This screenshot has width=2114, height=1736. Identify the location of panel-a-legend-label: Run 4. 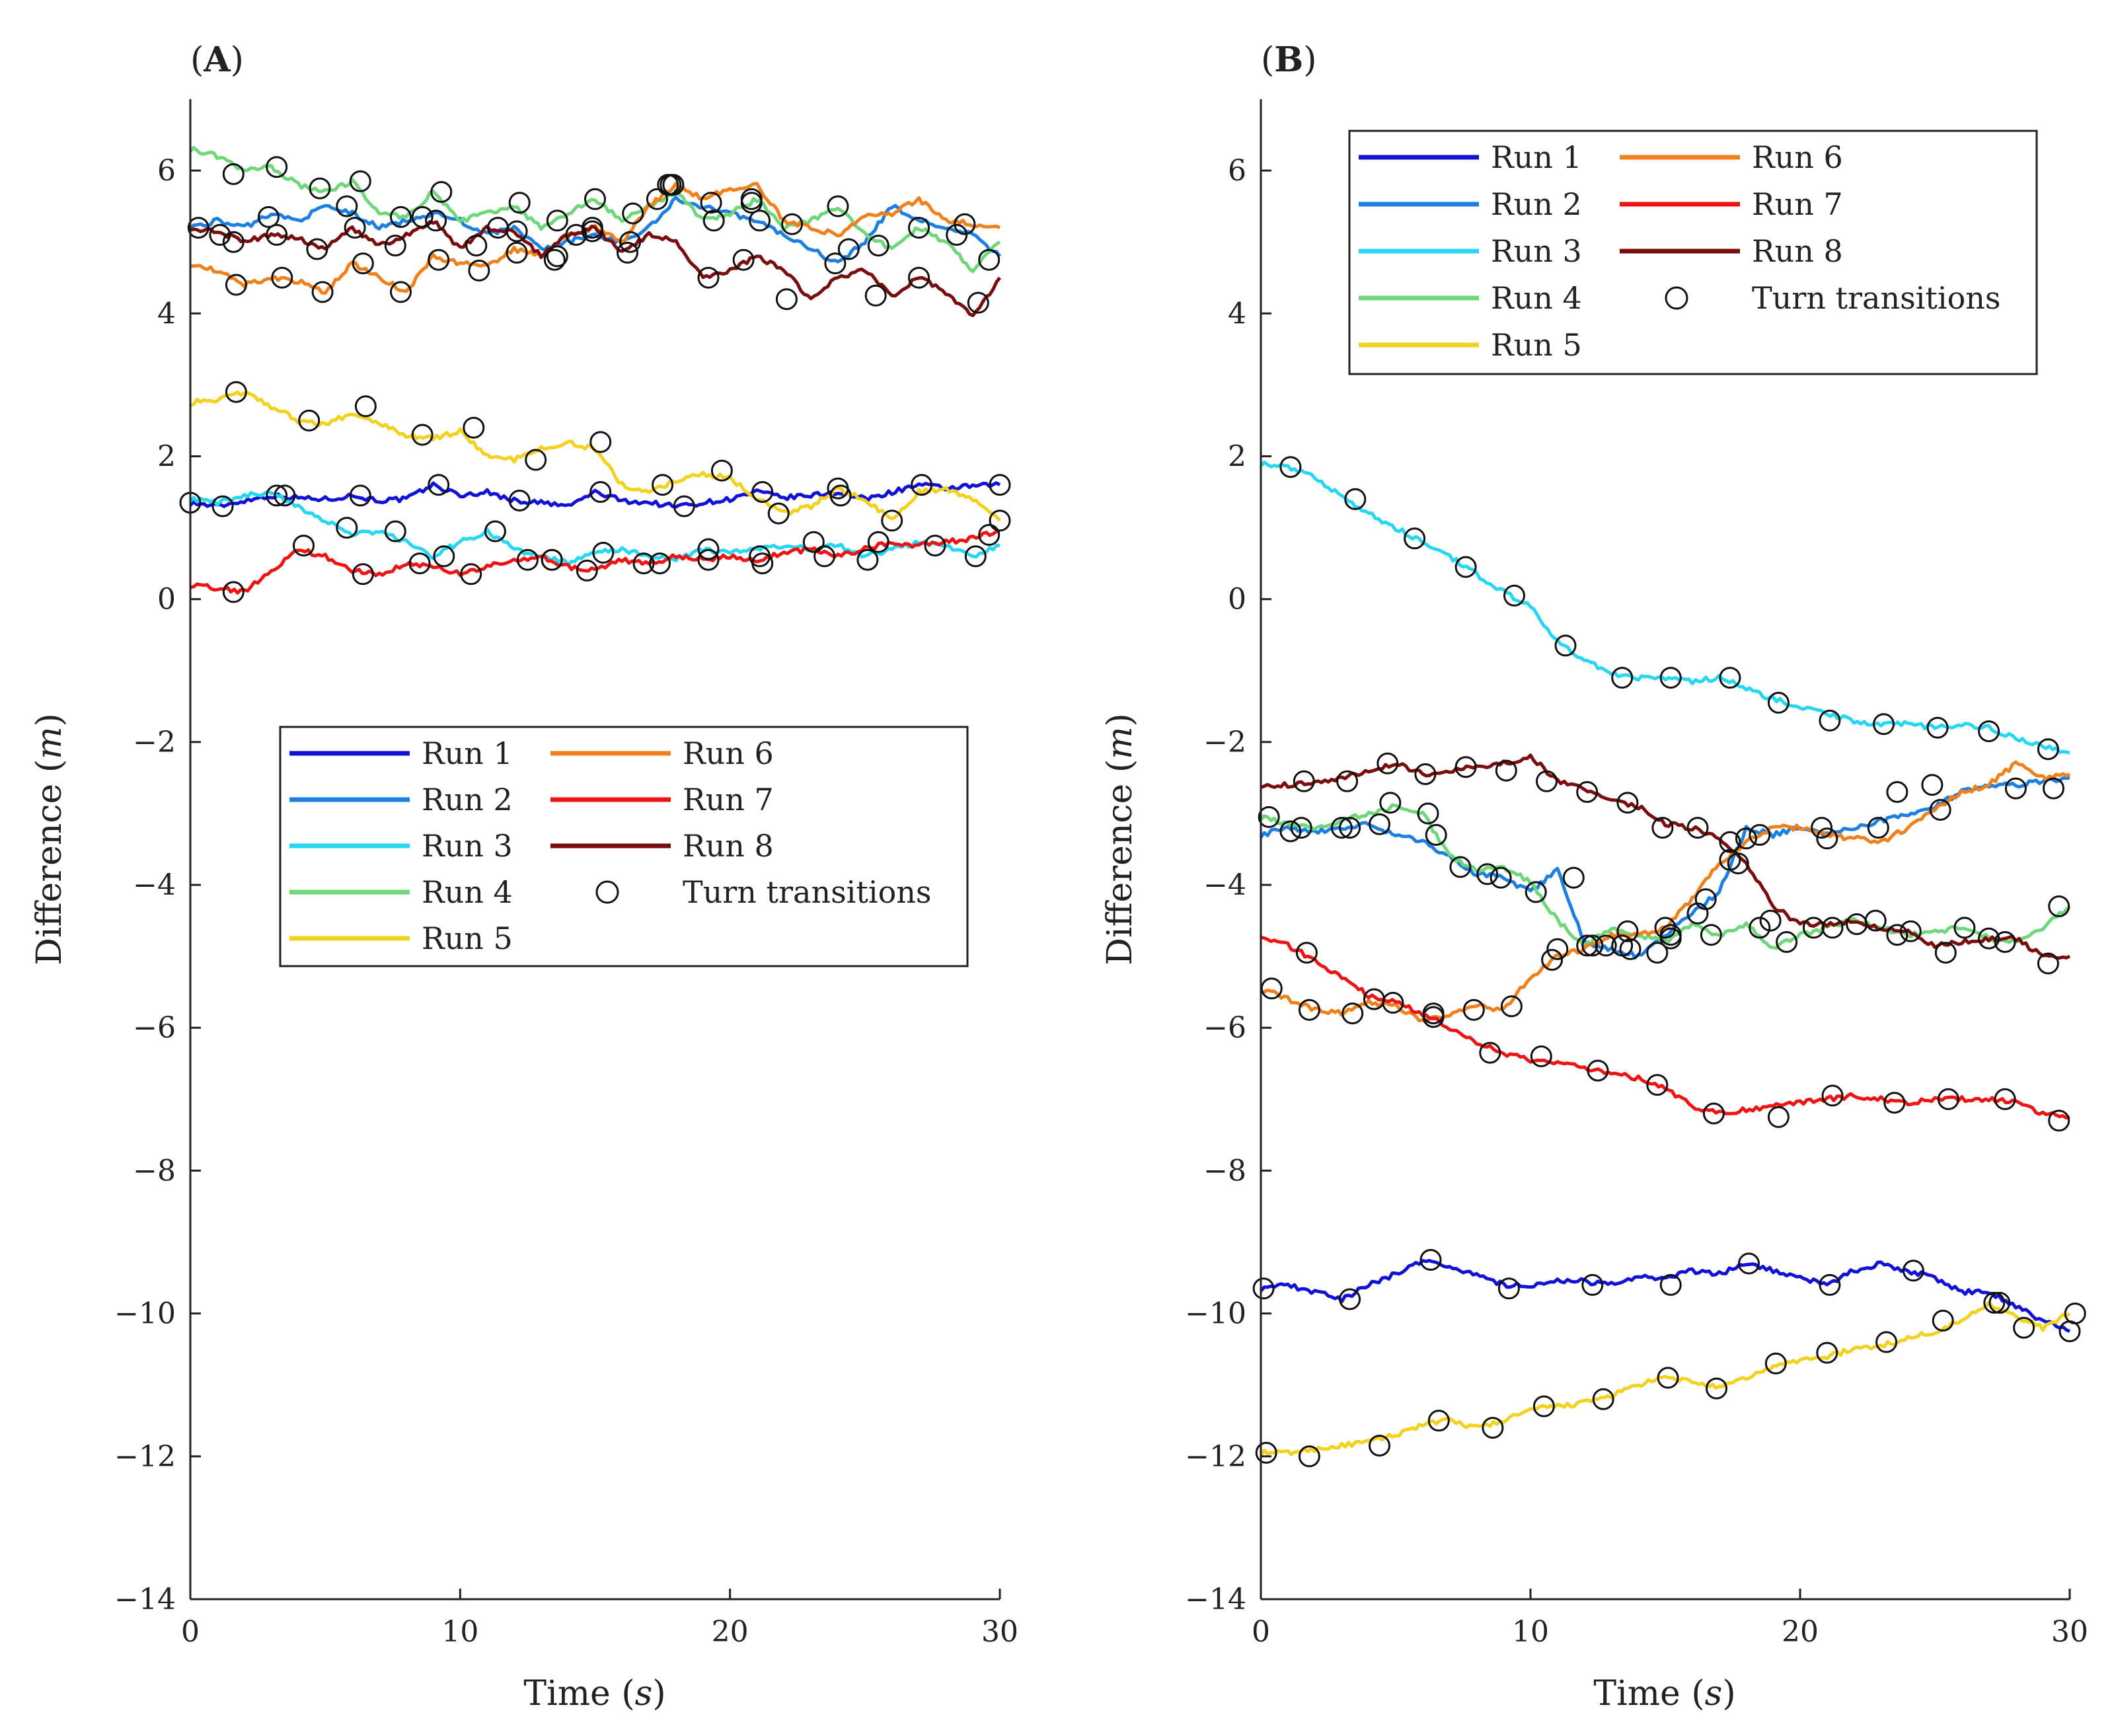
(468, 892).